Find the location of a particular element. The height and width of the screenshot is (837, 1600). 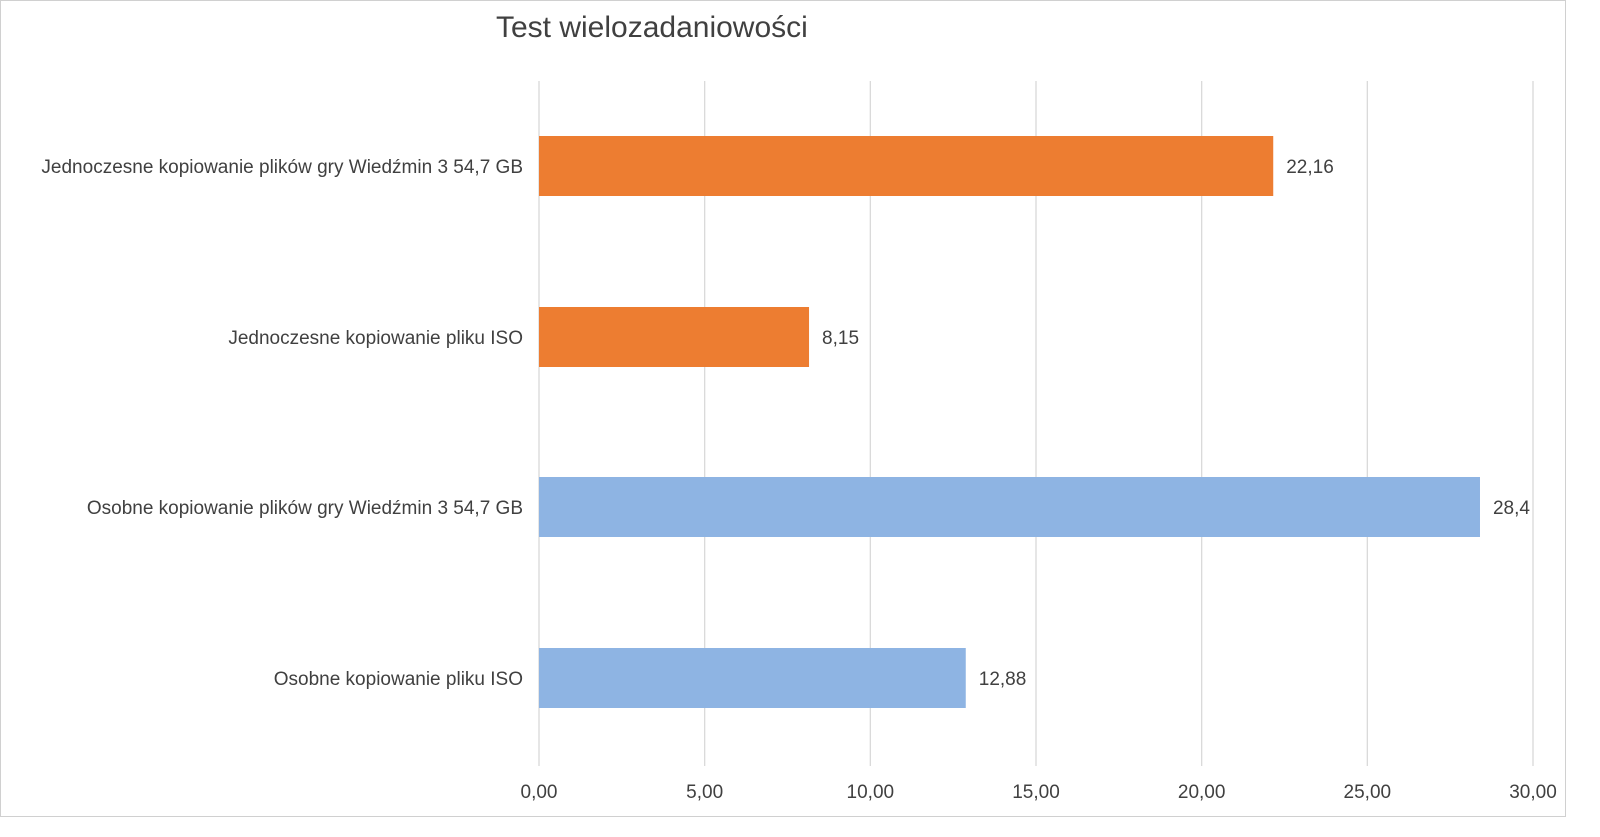

x-tick-label: 30,00 is located at coordinates (1533, 792).